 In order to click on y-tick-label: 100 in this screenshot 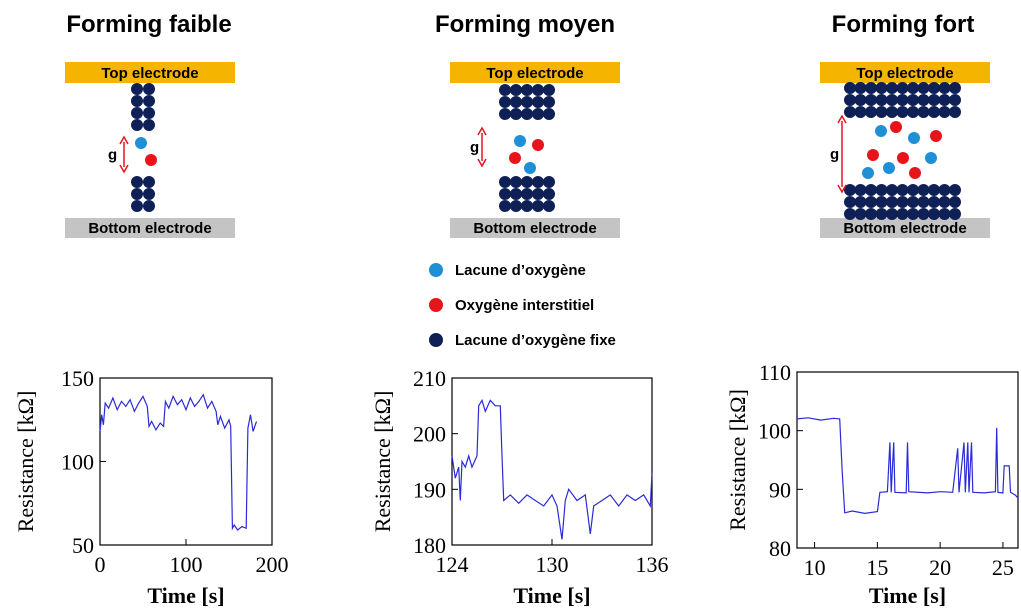, I will do `click(774, 431)`.